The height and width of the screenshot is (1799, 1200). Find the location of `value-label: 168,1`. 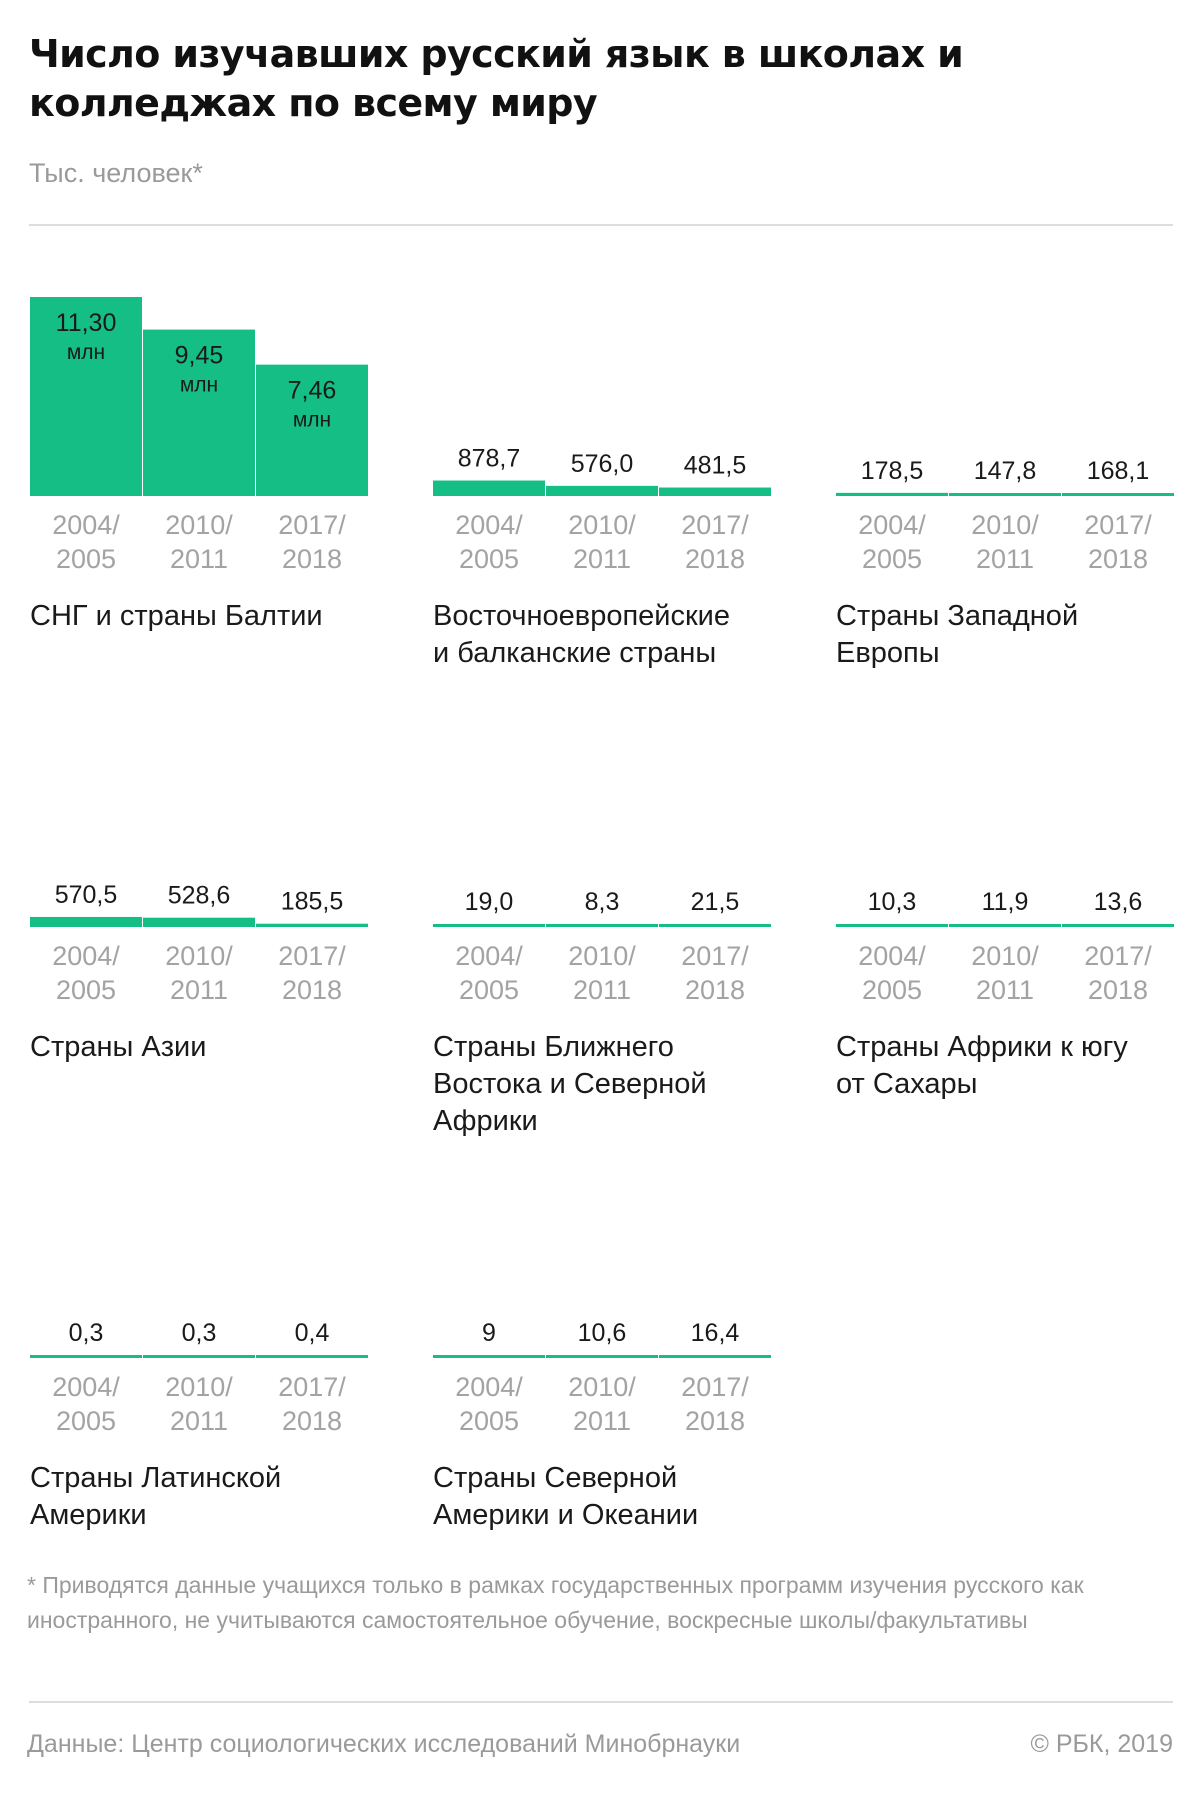

value-label: 168,1 is located at coordinates (1118, 471).